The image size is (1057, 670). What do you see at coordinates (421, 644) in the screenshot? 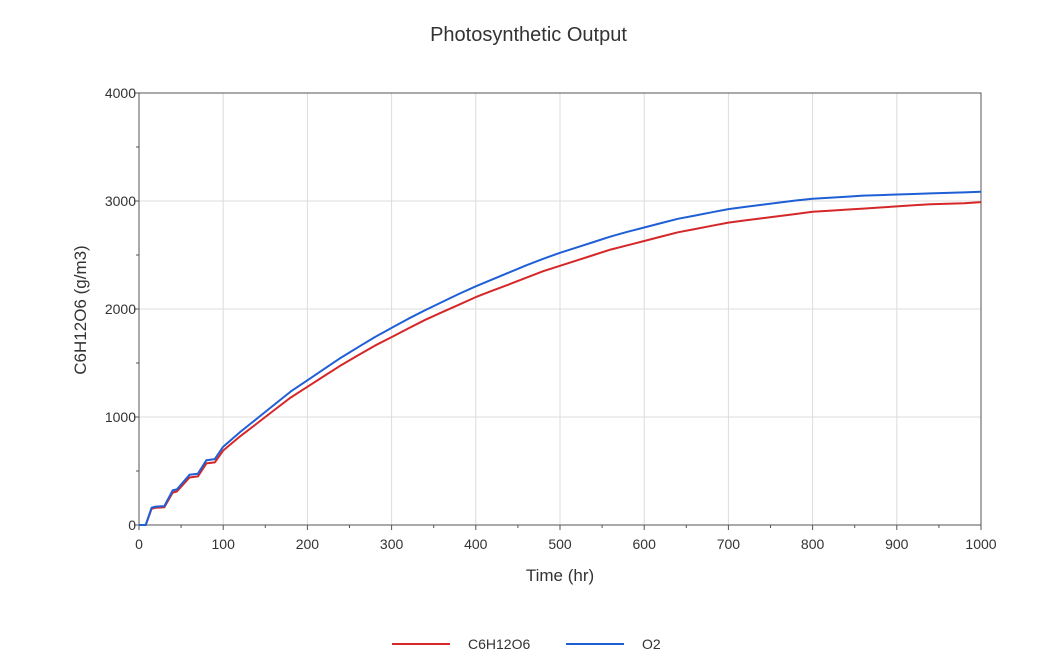
I see `legend-swatch-c6h12o6` at bounding box center [421, 644].